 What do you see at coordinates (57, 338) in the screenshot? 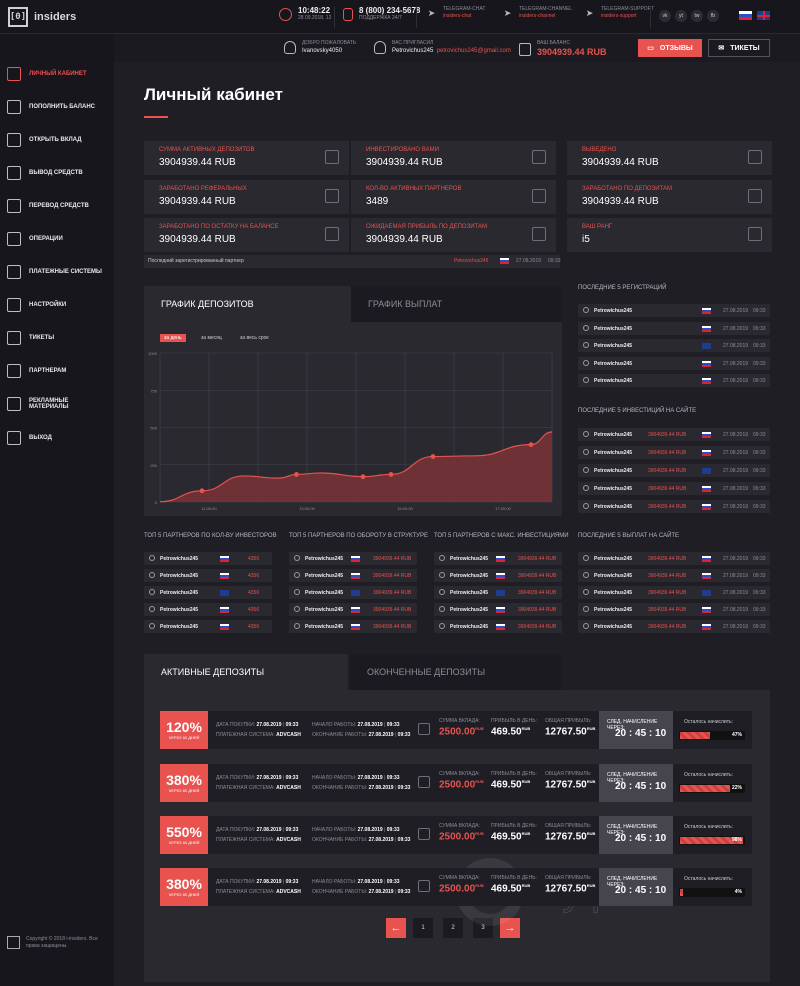
I see `sidebar-item: ТИКЕТЫ` at bounding box center [57, 338].